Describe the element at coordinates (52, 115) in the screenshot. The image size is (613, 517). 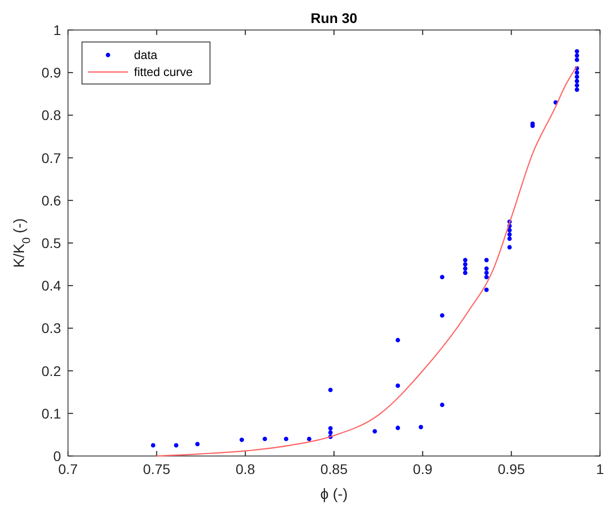
I see `y-tick-label: 0.8` at that location.